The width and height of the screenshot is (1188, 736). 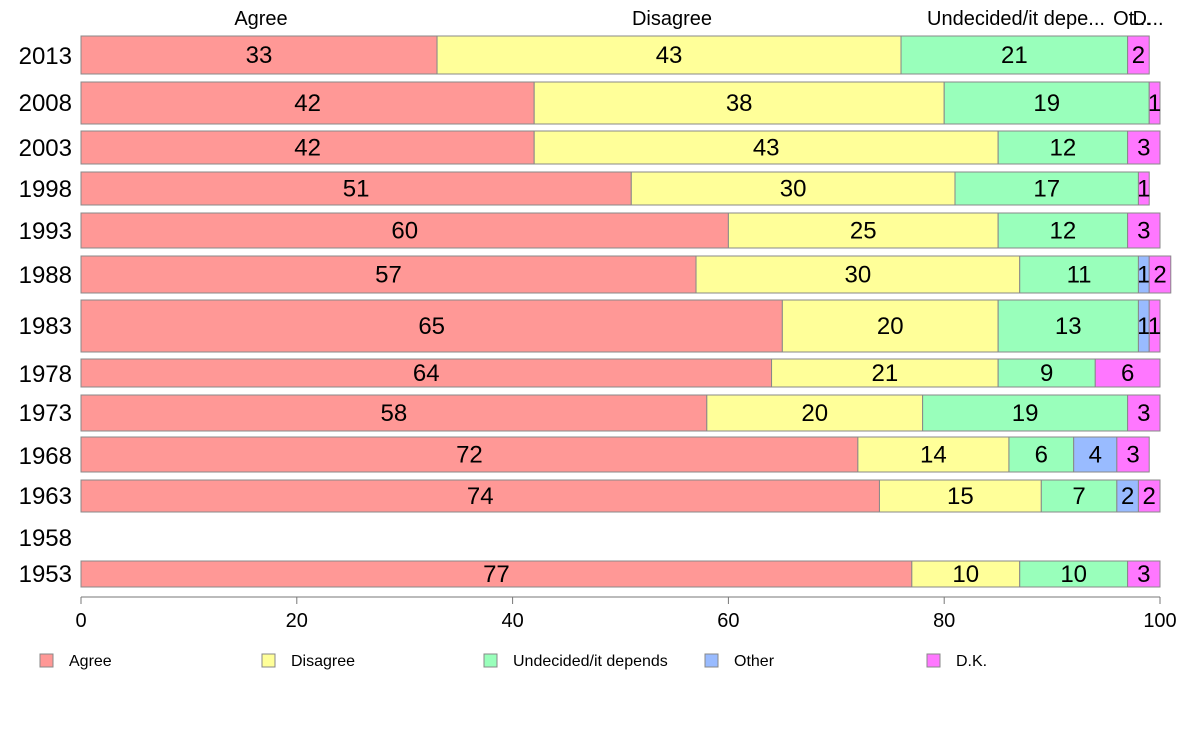 I want to click on bar-value-label: 4, so click(x=1095, y=455).